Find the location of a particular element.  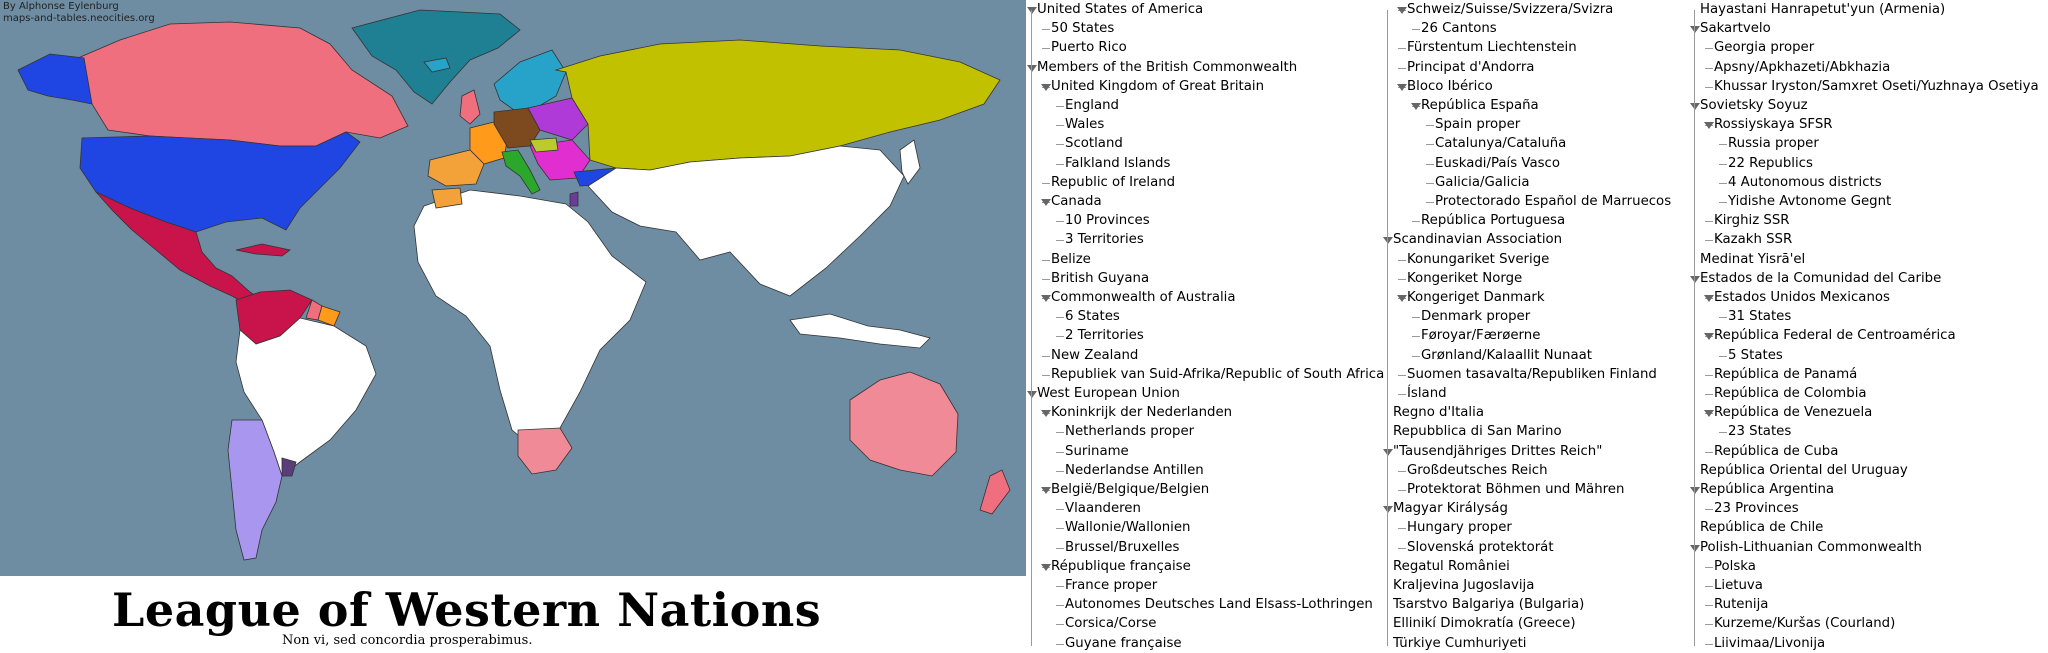

tree-node: Members of the British Commonwealth is located at coordinates (1167, 67).